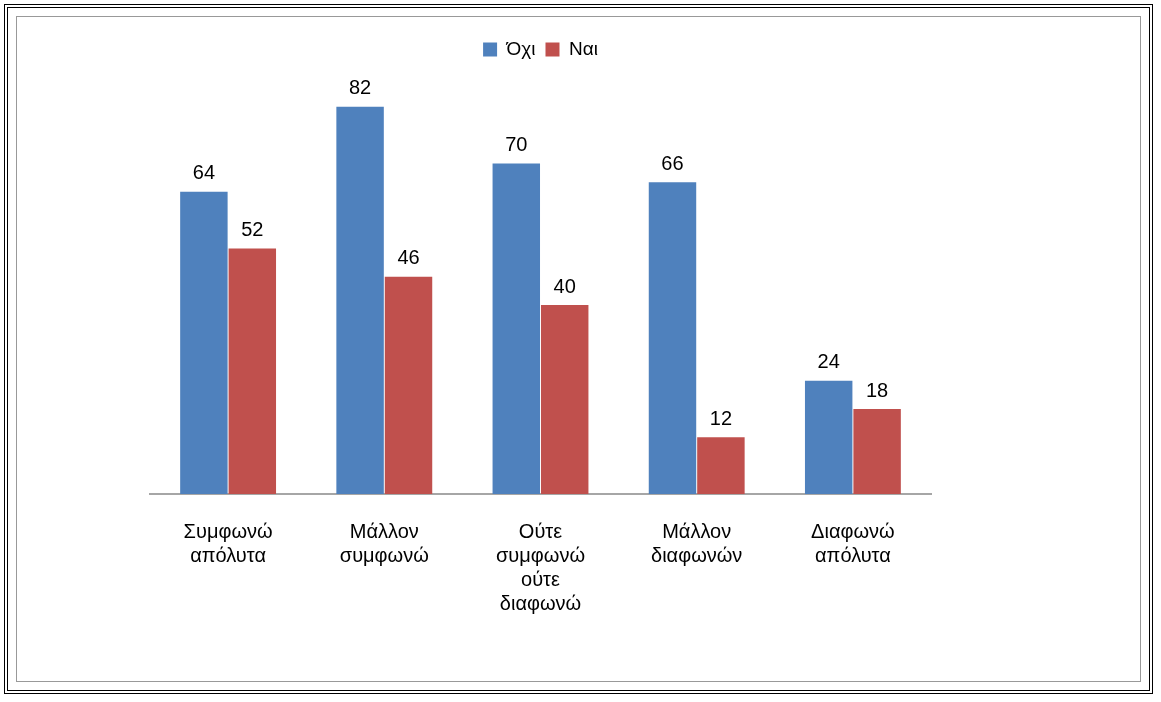  I want to click on data-label: 12, so click(721, 417).